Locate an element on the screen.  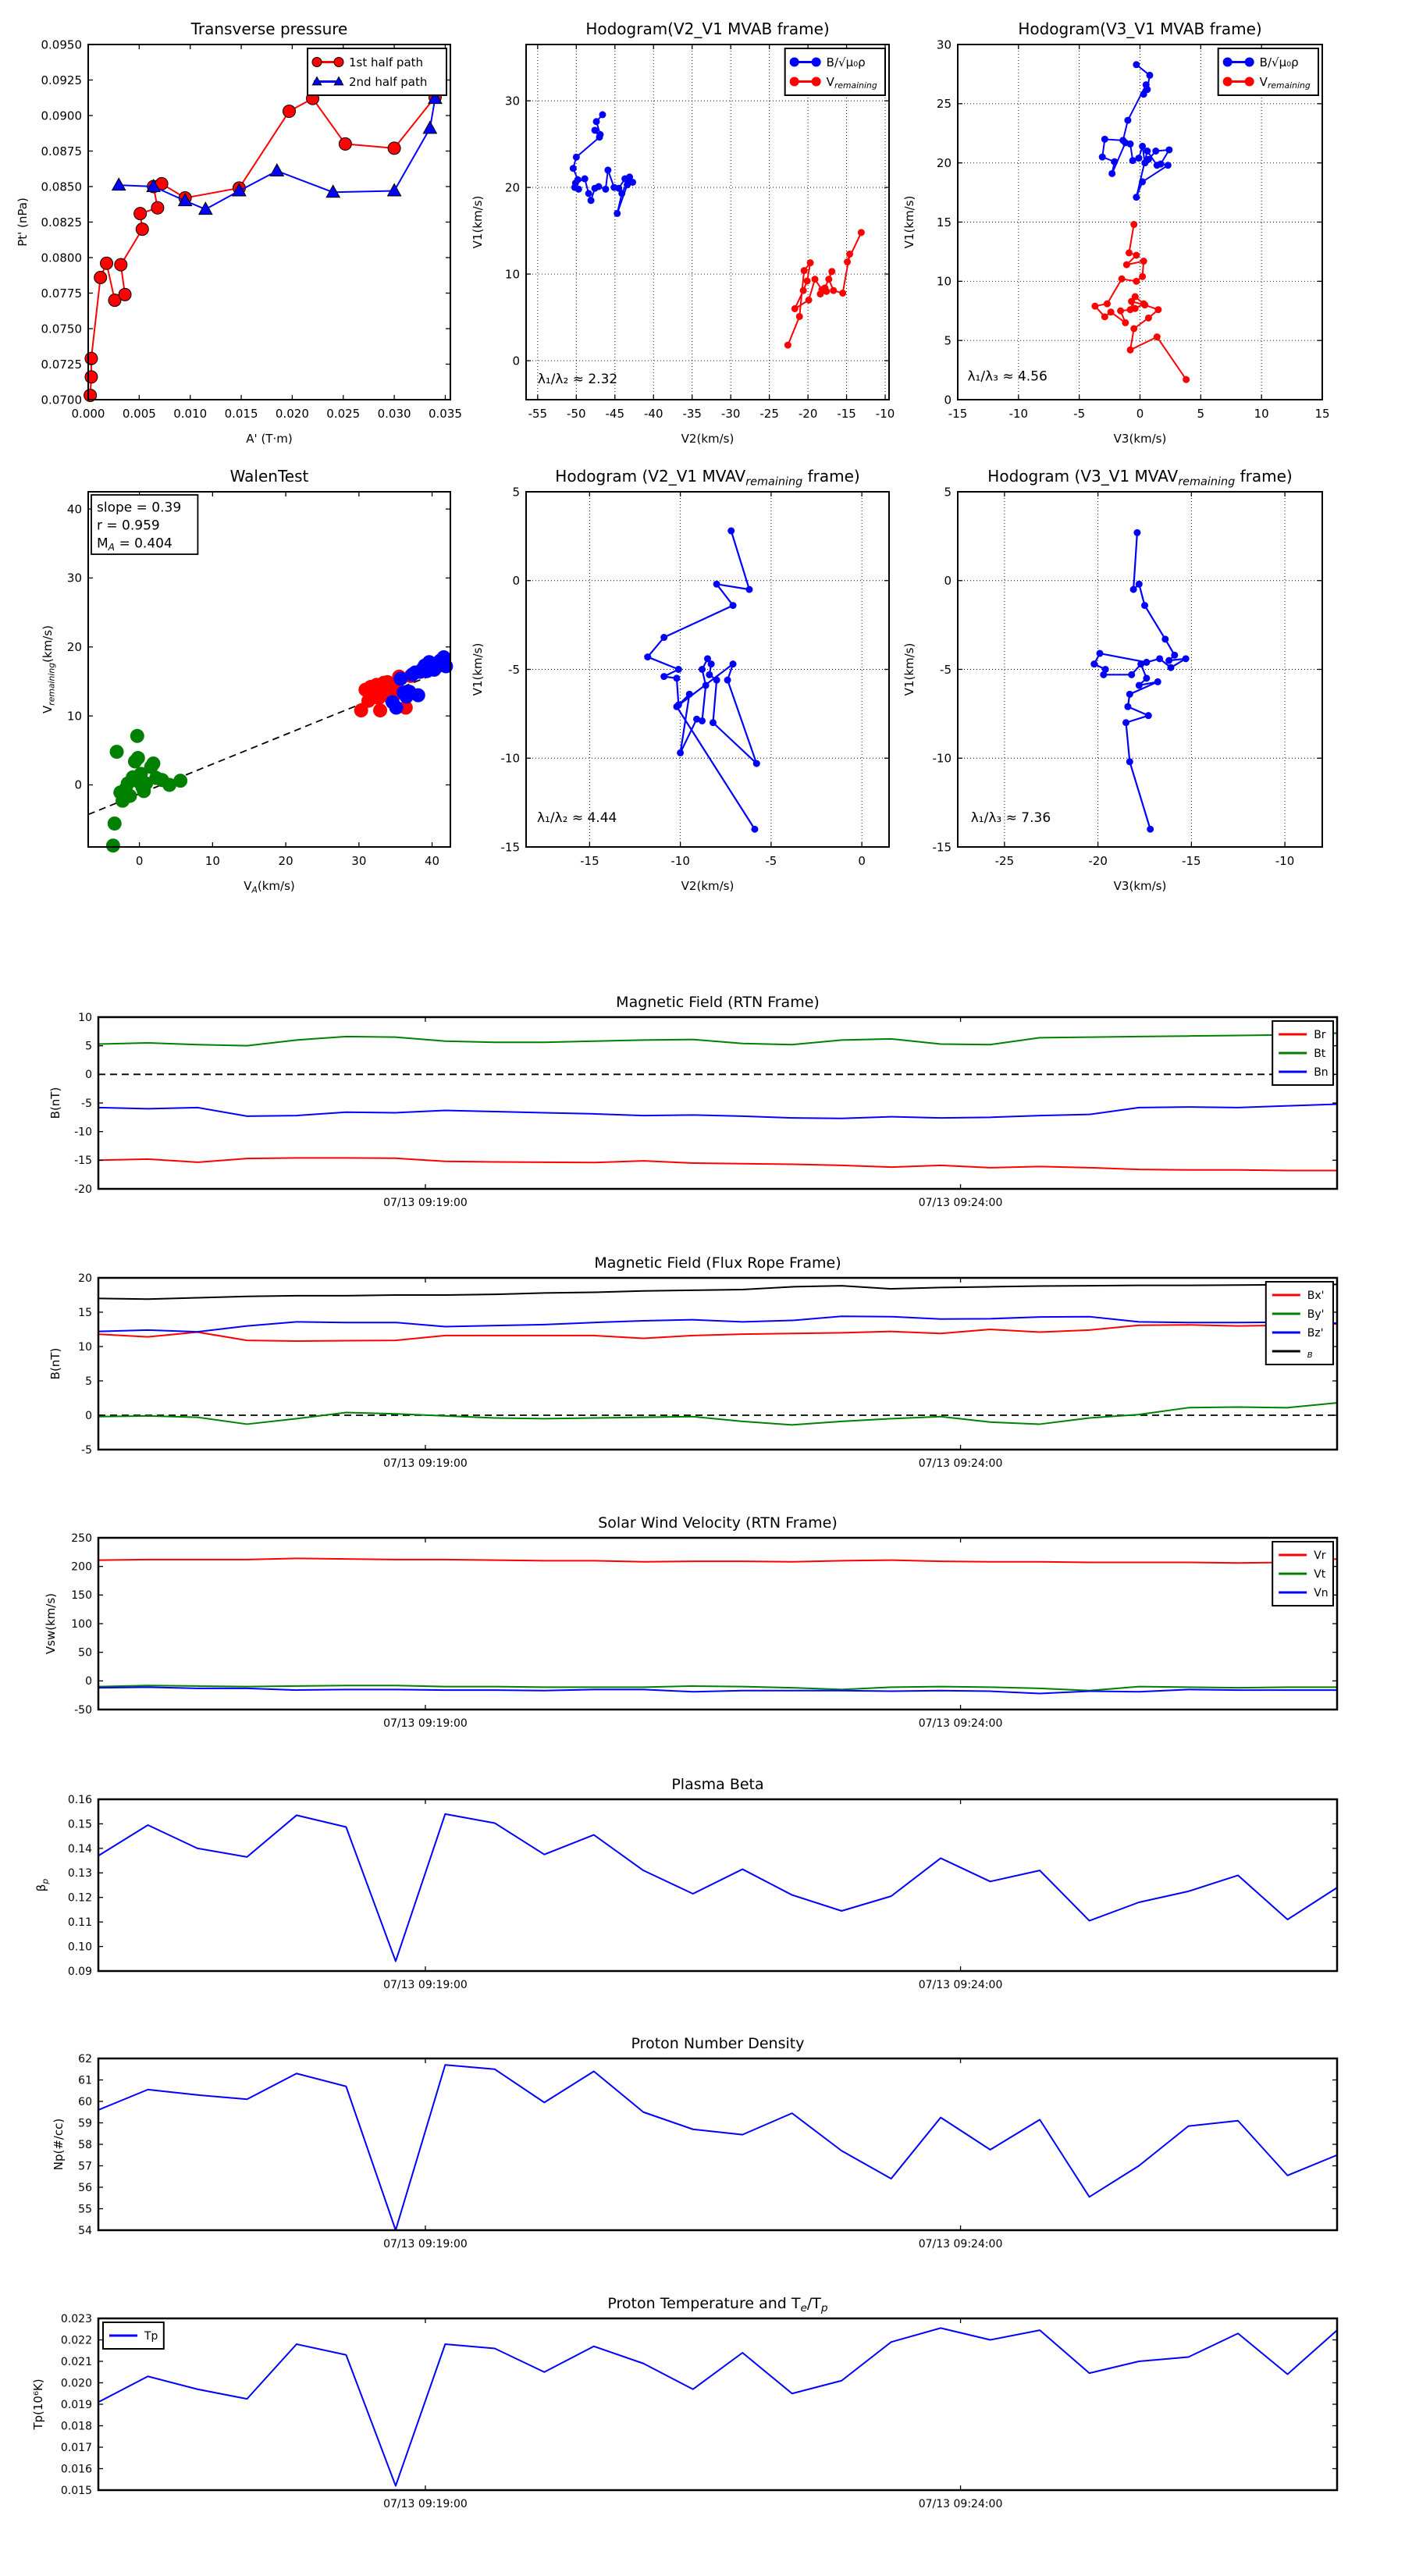
x-tick-label: 40 is located at coordinates (432, 861).